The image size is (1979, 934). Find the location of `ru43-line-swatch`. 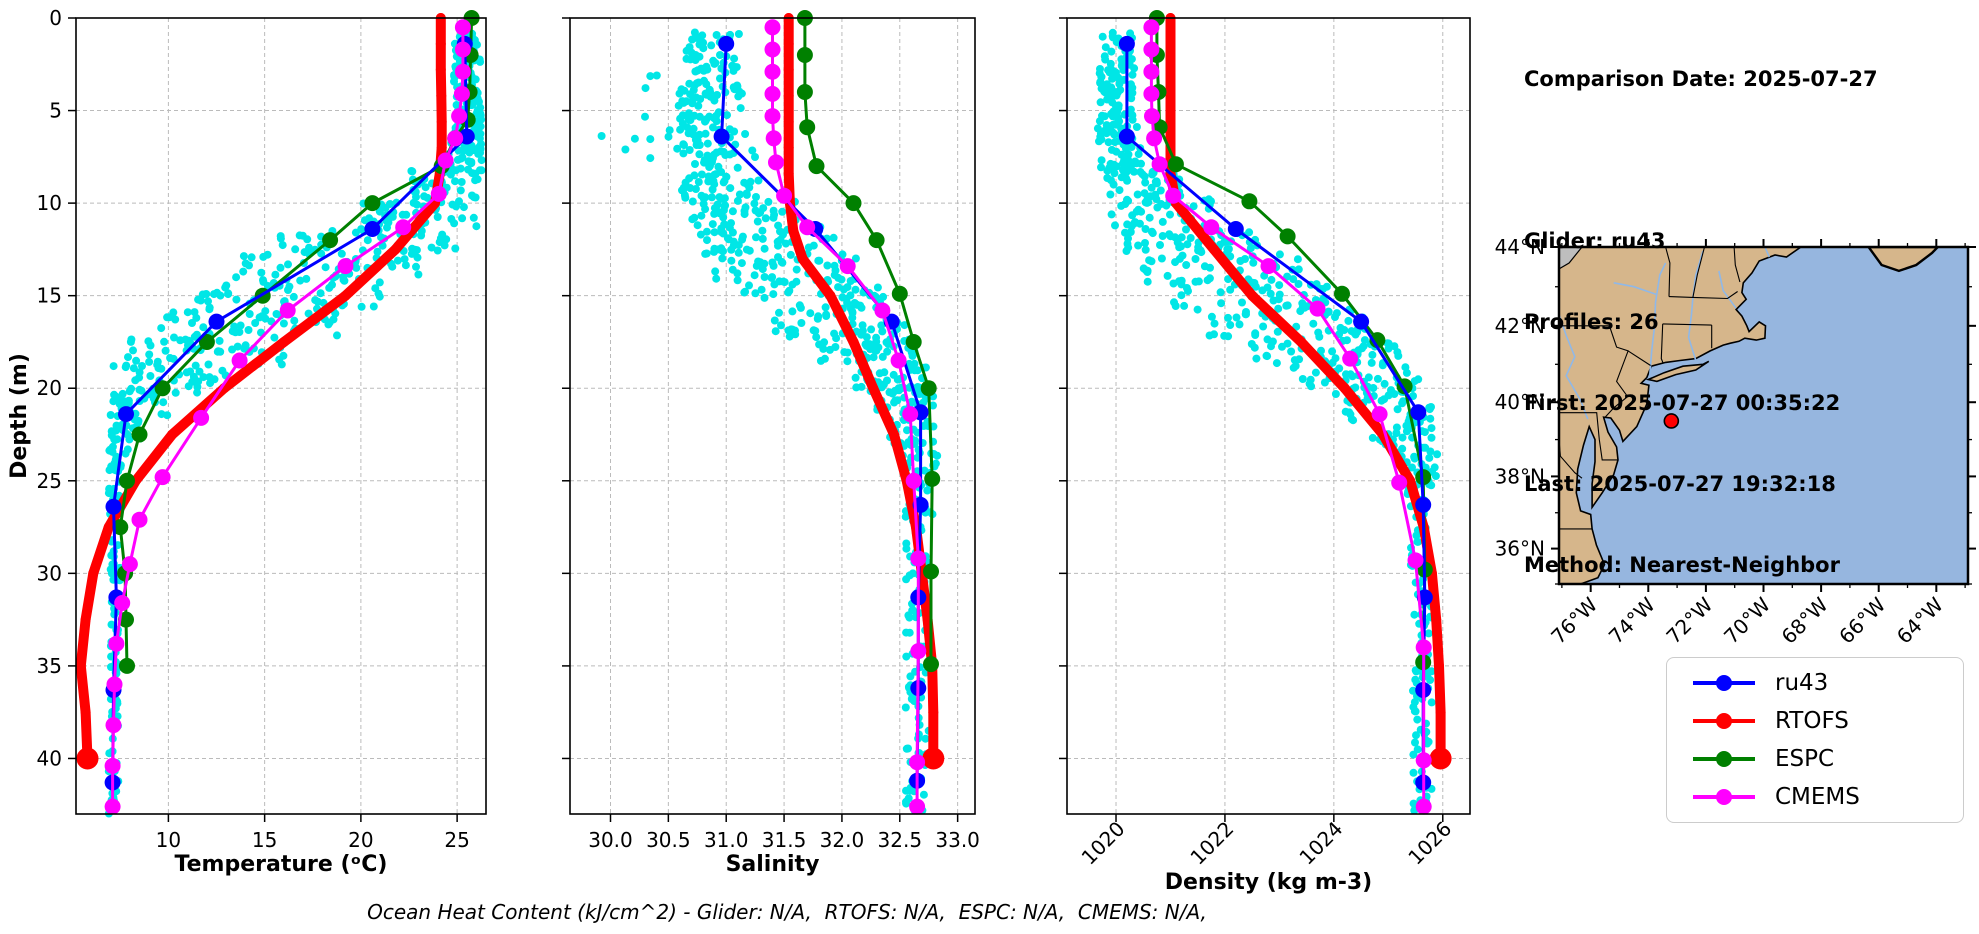

ru43-line-swatch is located at coordinates (1724, 683).